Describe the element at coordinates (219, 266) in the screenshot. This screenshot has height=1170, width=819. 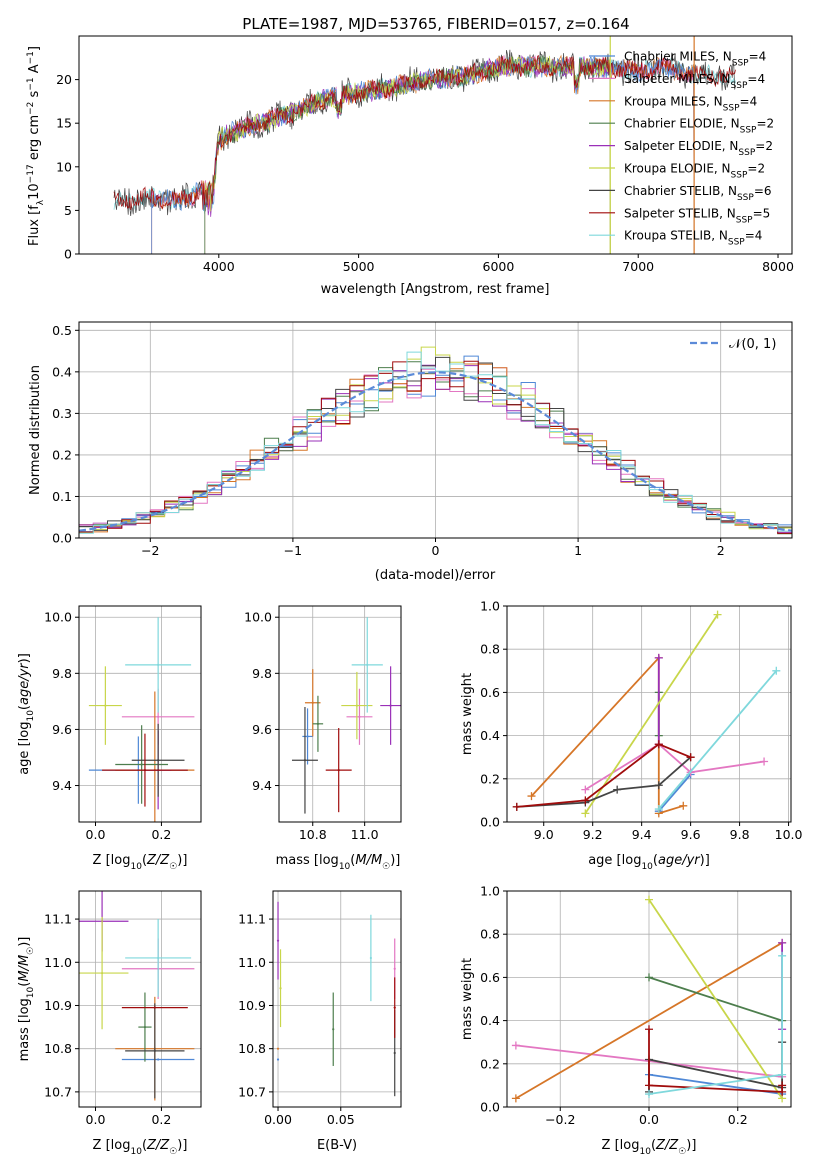
I see `x-tick-label: 4000` at that location.